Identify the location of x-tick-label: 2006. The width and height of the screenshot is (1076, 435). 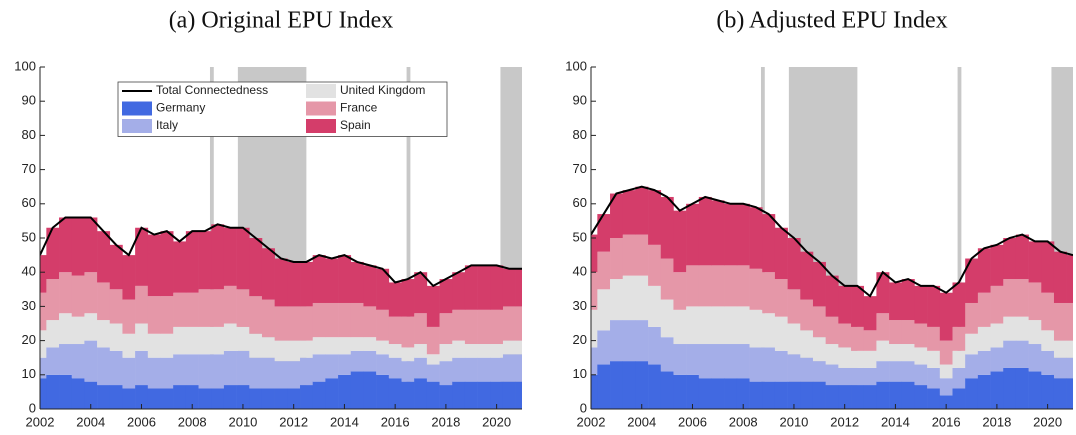
(141, 421).